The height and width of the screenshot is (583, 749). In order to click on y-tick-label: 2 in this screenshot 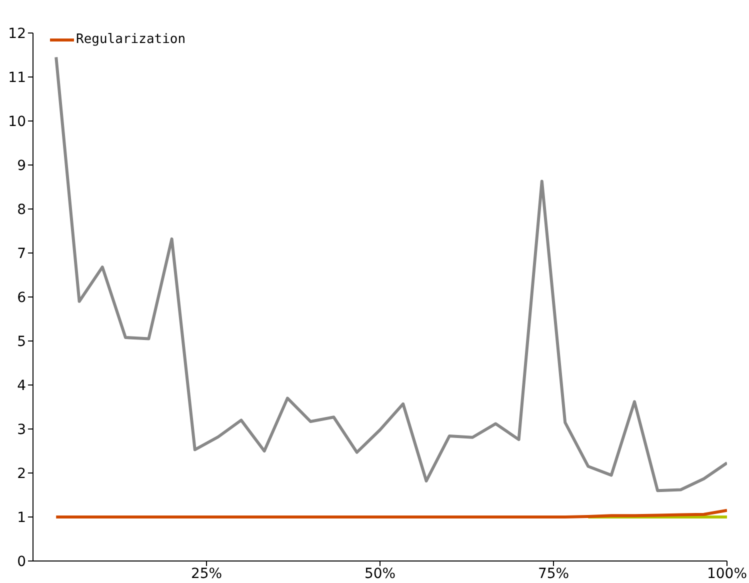, I will do `click(21, 474)`.